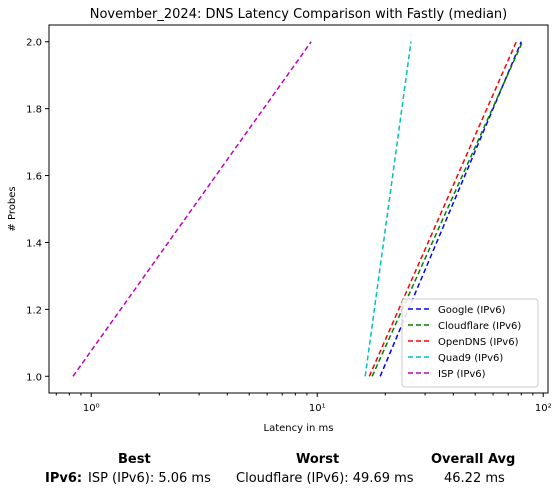 The height and width of the screenshot is (494, 558). What do you see at coordinates (34, 243) in the screenshot?
I see `y-tick-label: 1.4` at bounding box center [34, 243].